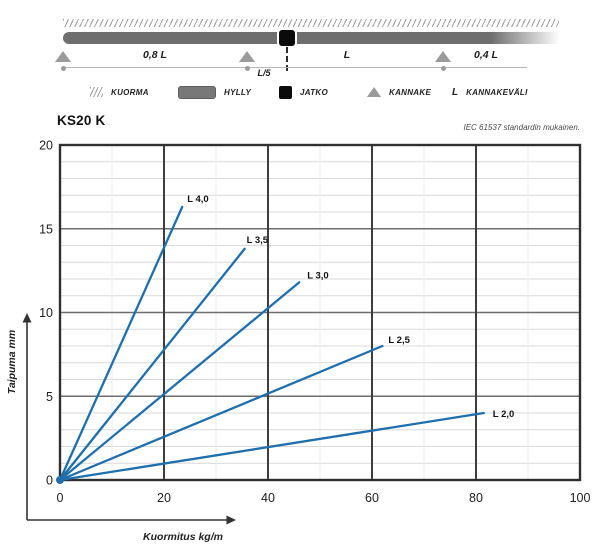  What do you see at coordinates (197, 92) in the screenshot?
I see `shelf-bar-icon` at bounding box center [197, 92].